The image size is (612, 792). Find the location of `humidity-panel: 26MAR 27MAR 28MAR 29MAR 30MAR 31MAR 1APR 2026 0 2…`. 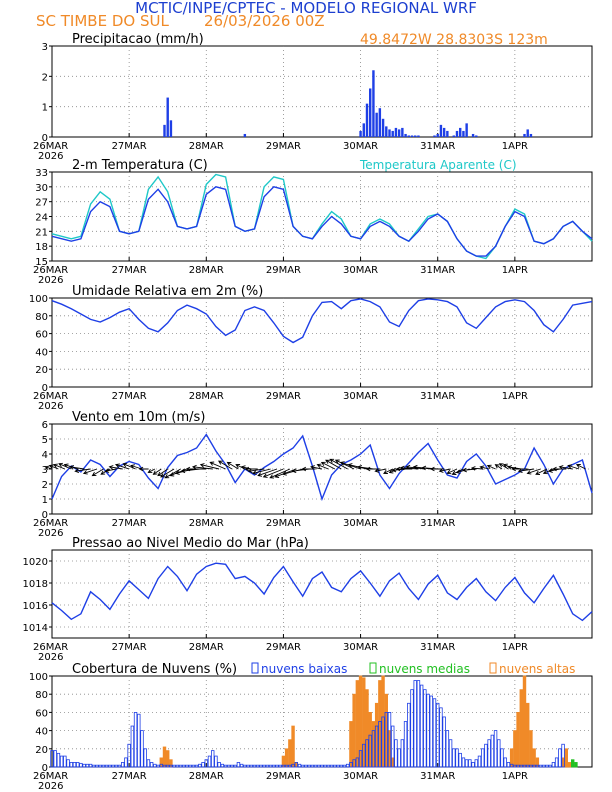

humidity-panel: 26MAR 27MAR 28MAR 29MAR 30MAR 31MAR 1APR 2026 0 2… is located at coordinates (311, 348).